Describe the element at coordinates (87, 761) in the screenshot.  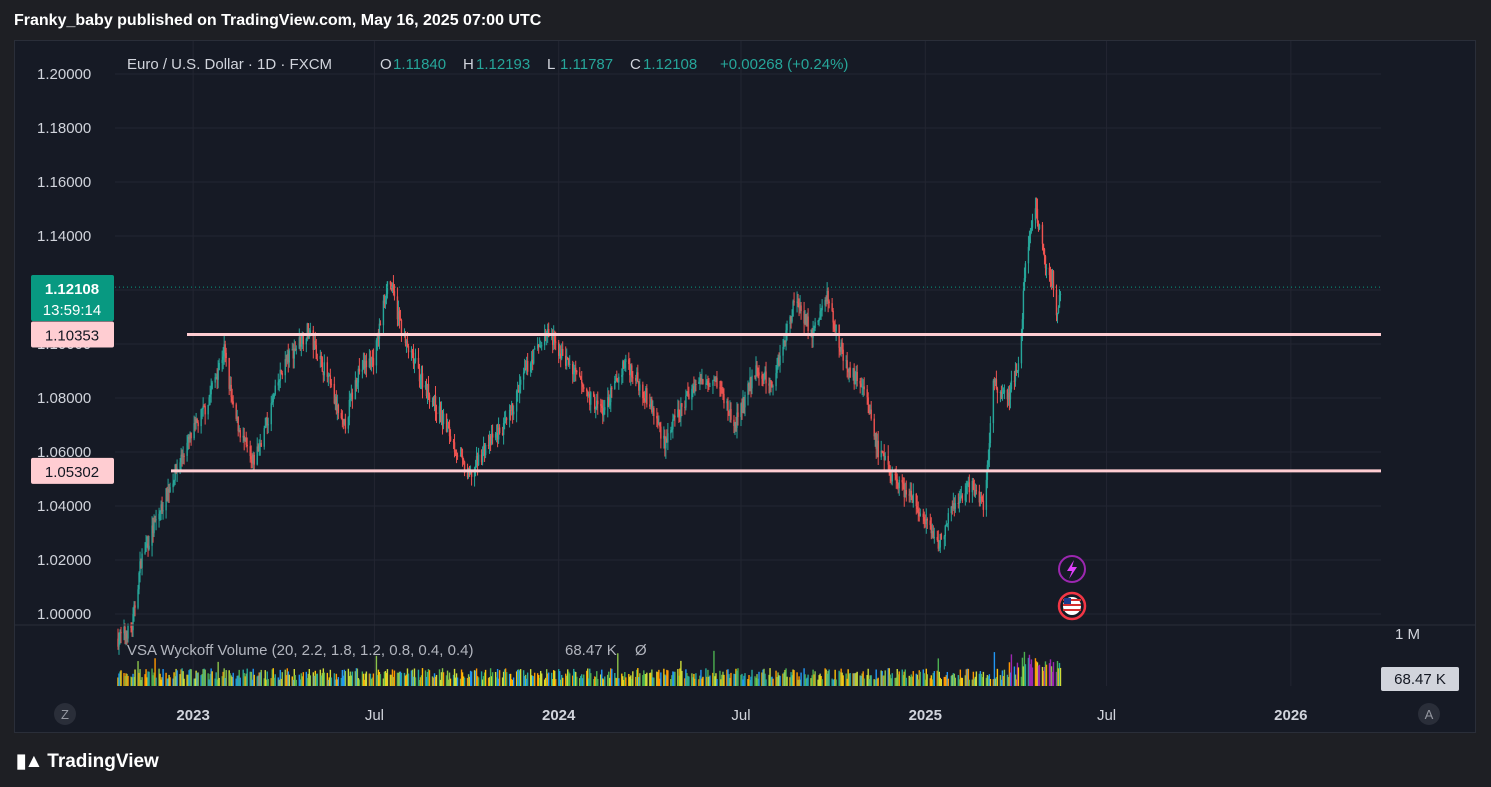
I see `tradingview-logo: ▮▲ TradingView` at that location.